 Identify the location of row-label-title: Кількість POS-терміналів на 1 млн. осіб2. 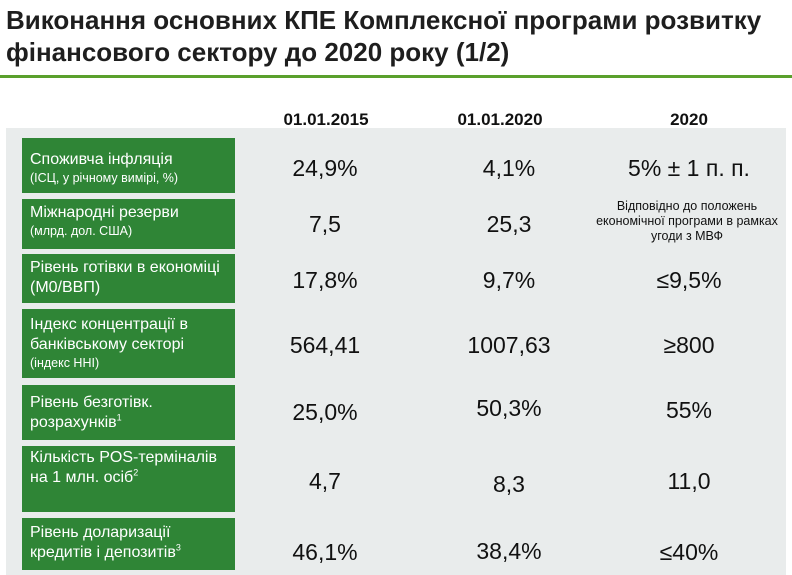
(128, 468).